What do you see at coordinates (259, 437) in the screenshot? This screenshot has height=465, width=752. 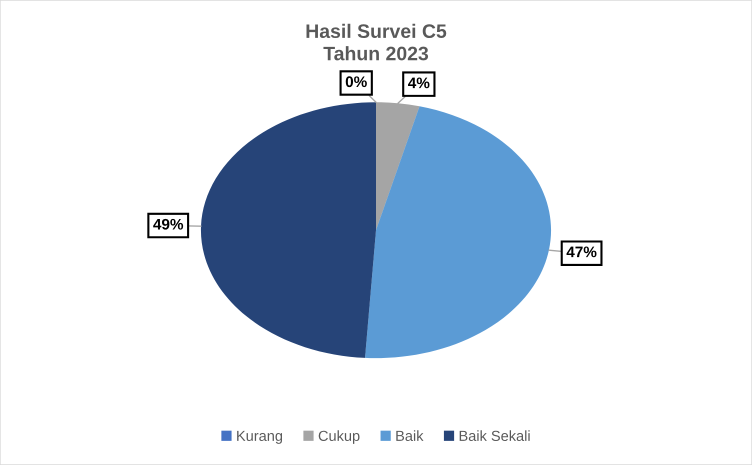 I see `legend-label: Kurang` at bounding box center [259, 437].